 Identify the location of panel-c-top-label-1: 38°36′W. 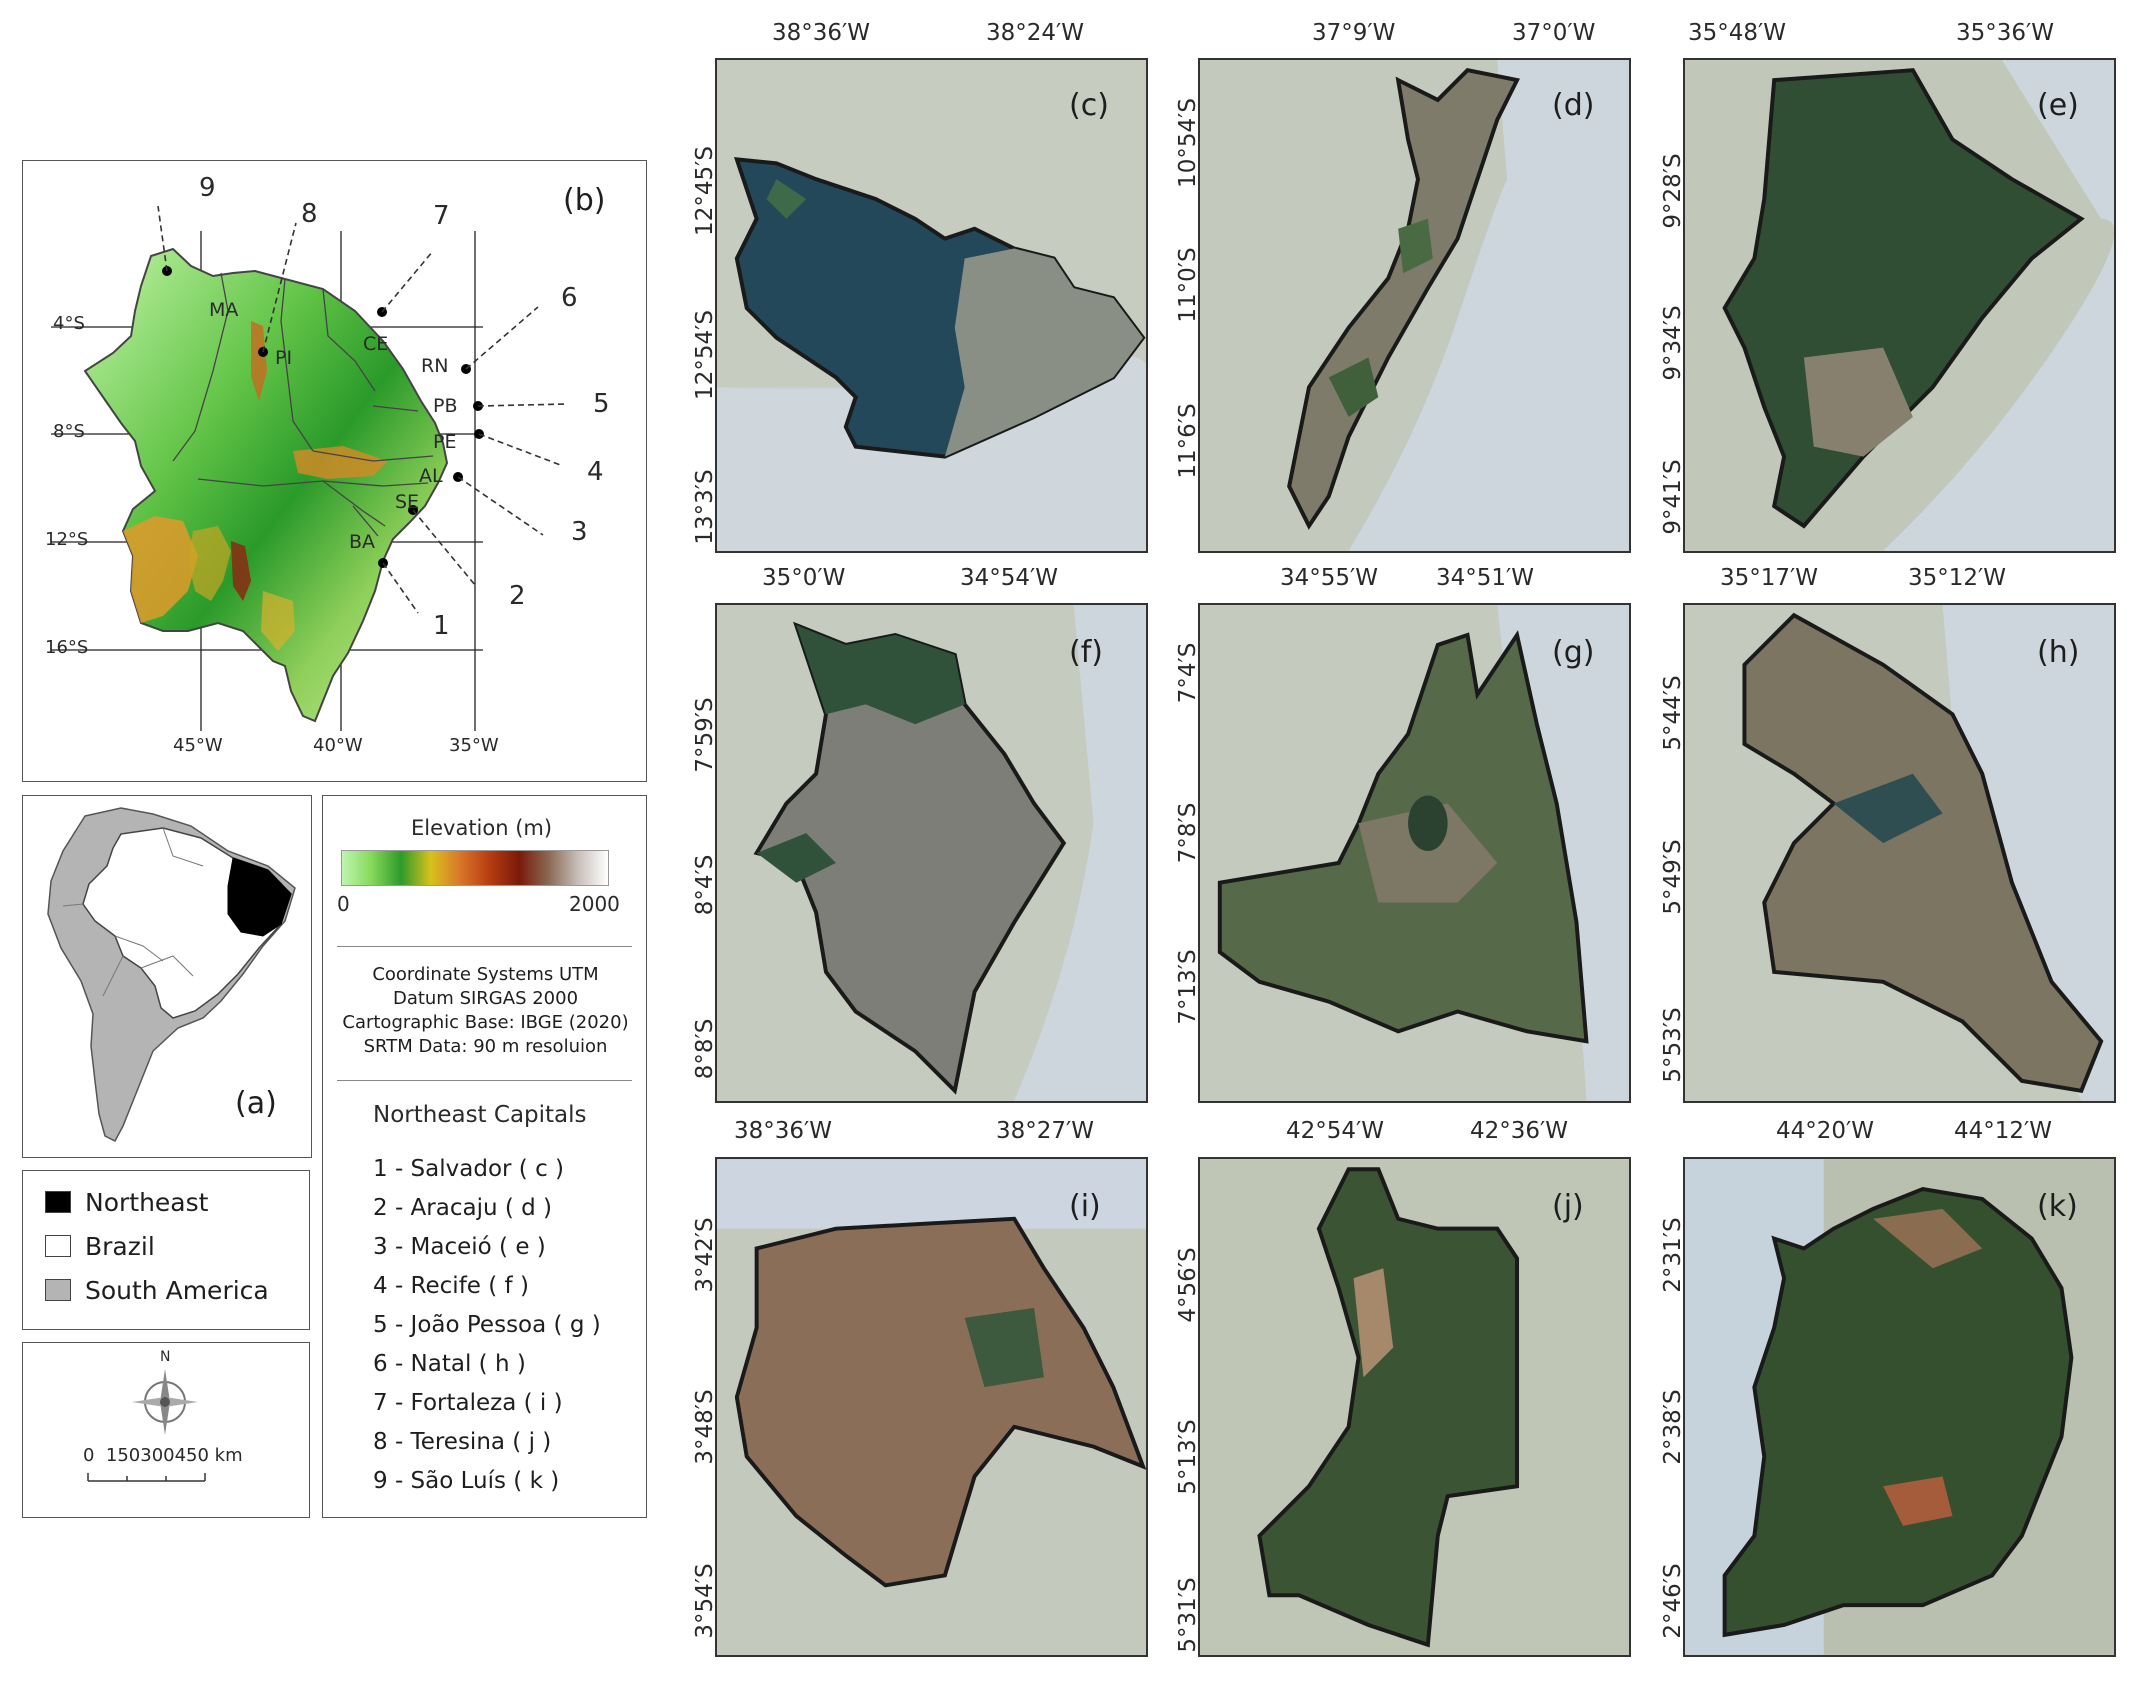
(821, 33).